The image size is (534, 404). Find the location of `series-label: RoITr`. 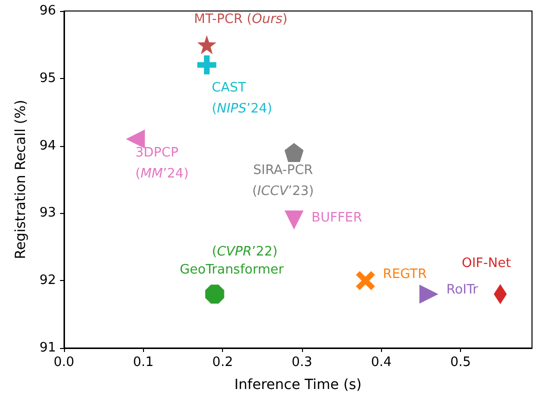

series-label: RoITr is located at coordinates (462, 290).